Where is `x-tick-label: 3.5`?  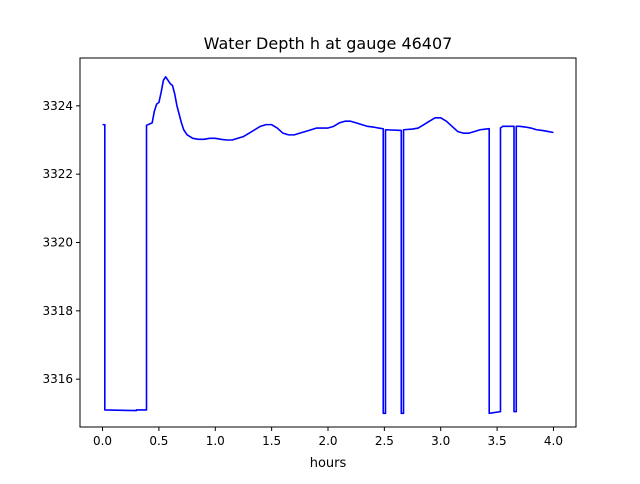
x-tick-label: 3.5 is located at coordinates (497, 441).